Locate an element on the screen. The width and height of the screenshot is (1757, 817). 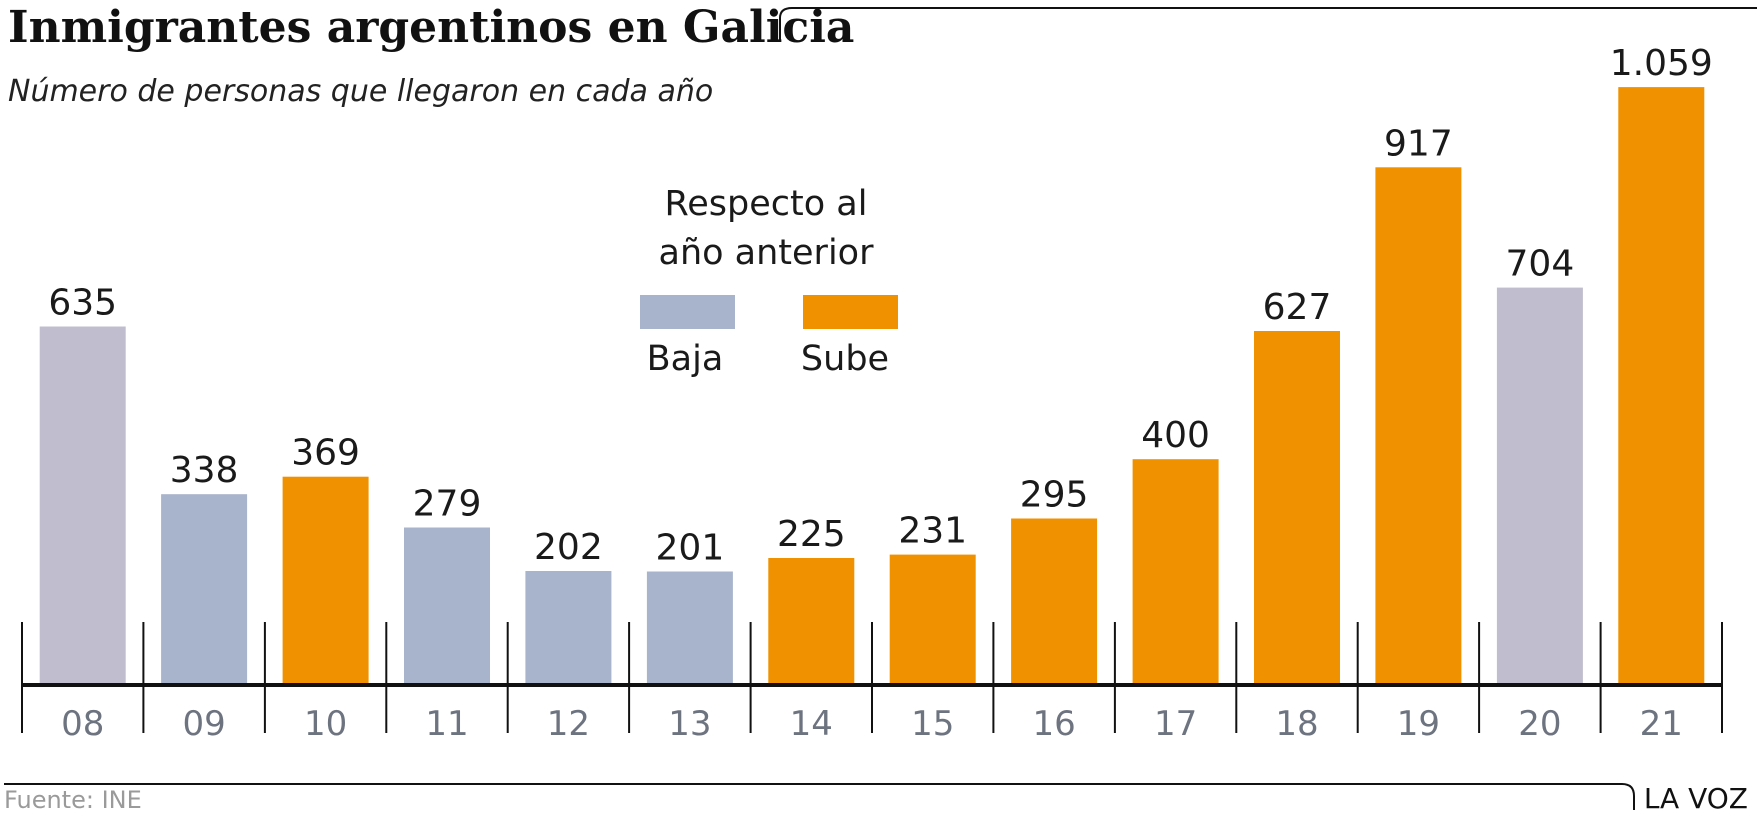
tick-label-20: 20 is located at coordinates (1539, 724).